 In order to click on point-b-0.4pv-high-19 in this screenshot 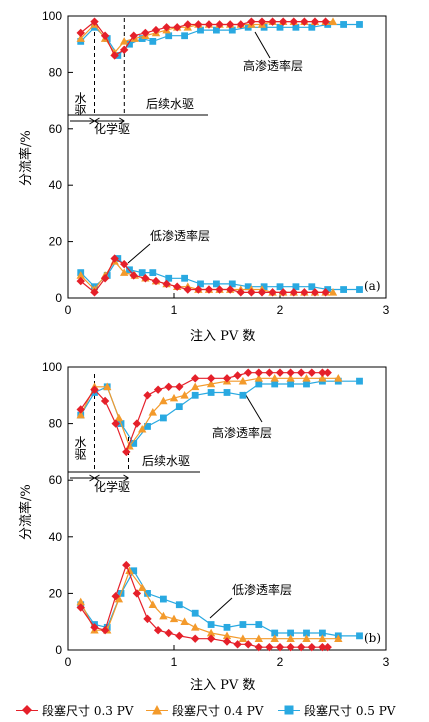, I will do `click(338, 378)`.